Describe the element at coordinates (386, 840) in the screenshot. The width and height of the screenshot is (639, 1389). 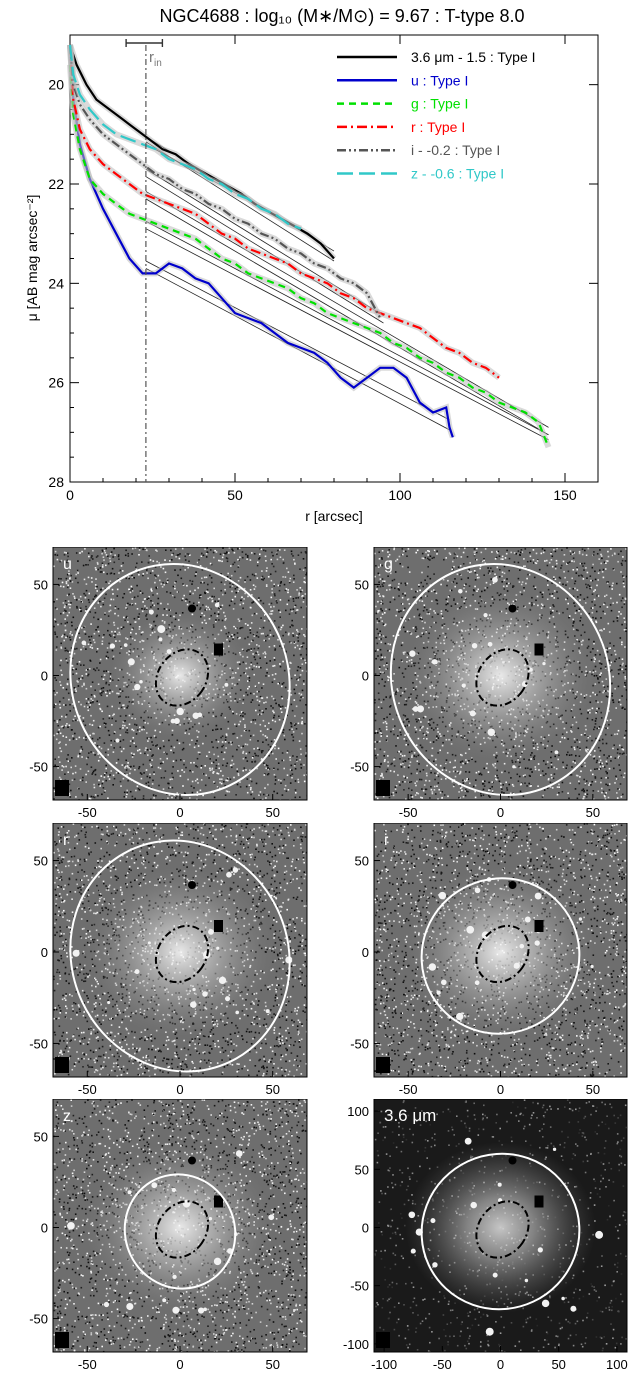
I see `panel-band-label: i` at that location.